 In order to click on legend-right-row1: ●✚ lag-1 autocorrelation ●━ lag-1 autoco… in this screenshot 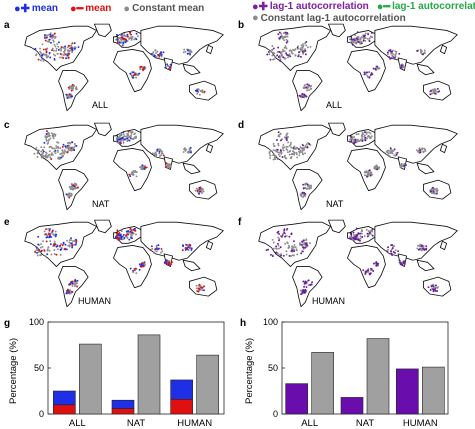, I will do `click(363, 6)`.